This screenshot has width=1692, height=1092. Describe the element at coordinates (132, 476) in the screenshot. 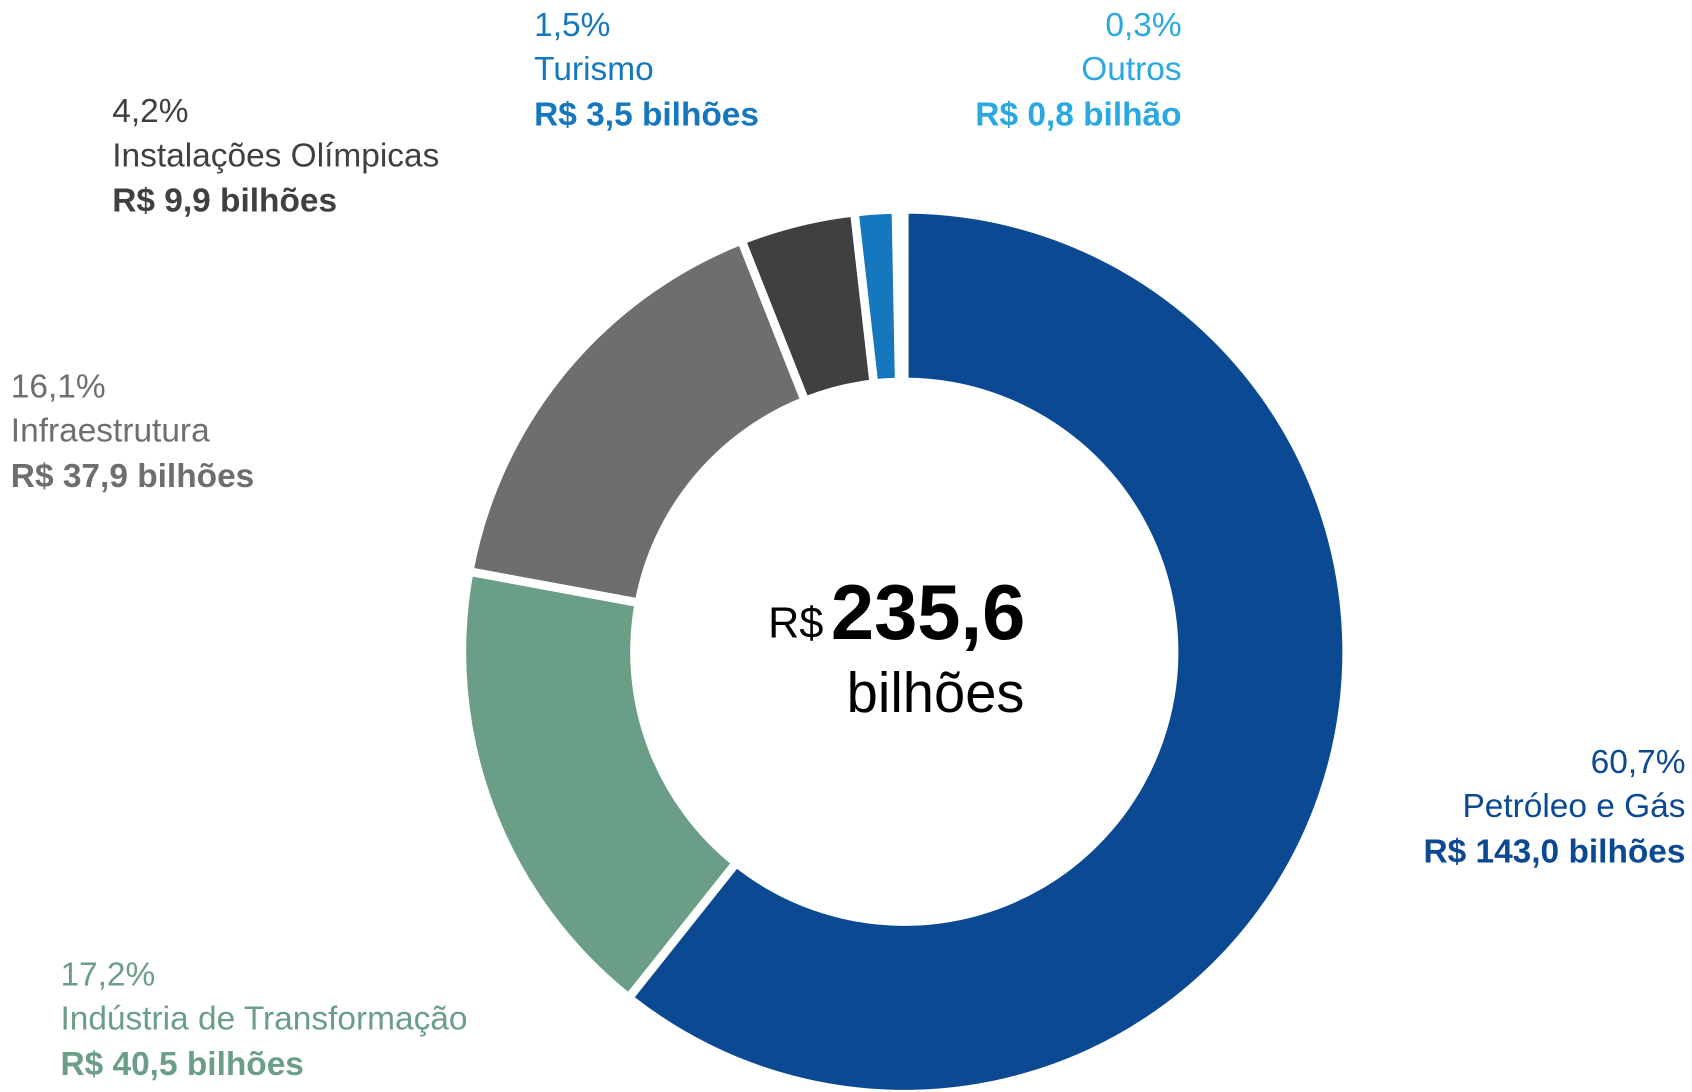

I see `slice-amount: R$ 37,9 bilhões` at that location.